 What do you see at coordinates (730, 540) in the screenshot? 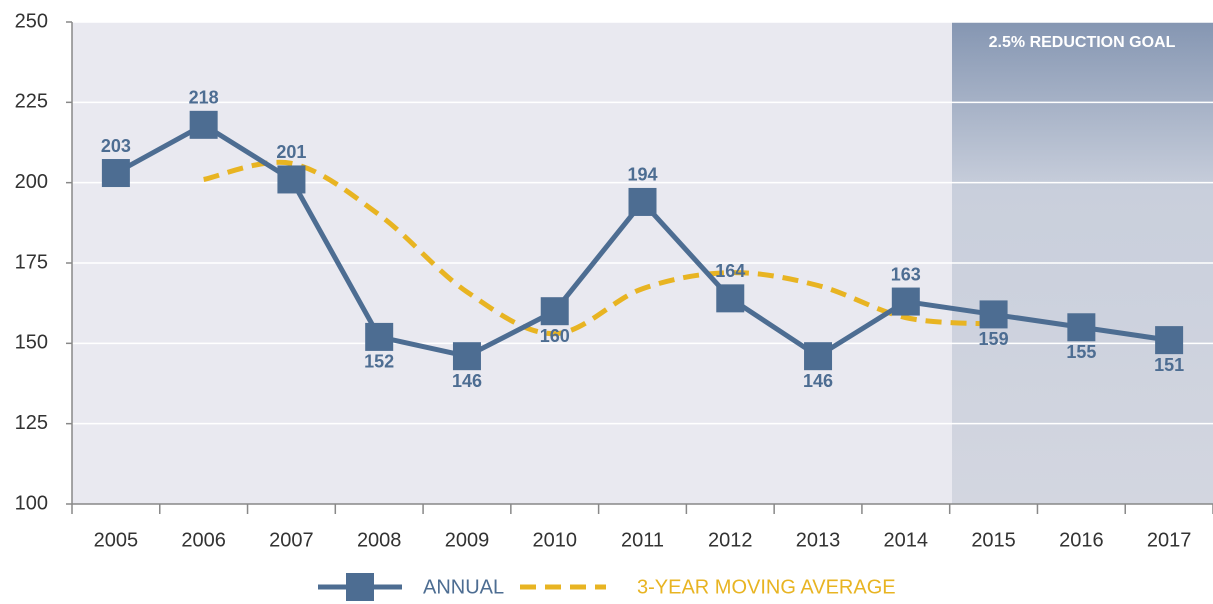
I see `x-tick-label: 2012` at bounding box center [730, 540].